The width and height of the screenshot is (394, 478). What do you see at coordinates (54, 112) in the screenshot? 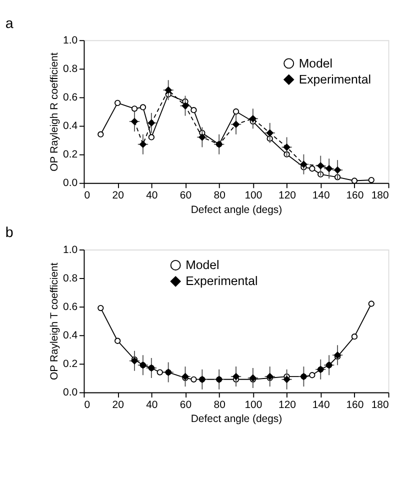
I see `y-axis-title: OP Rayleigh R coefficient` at bounding box center [54, 112].